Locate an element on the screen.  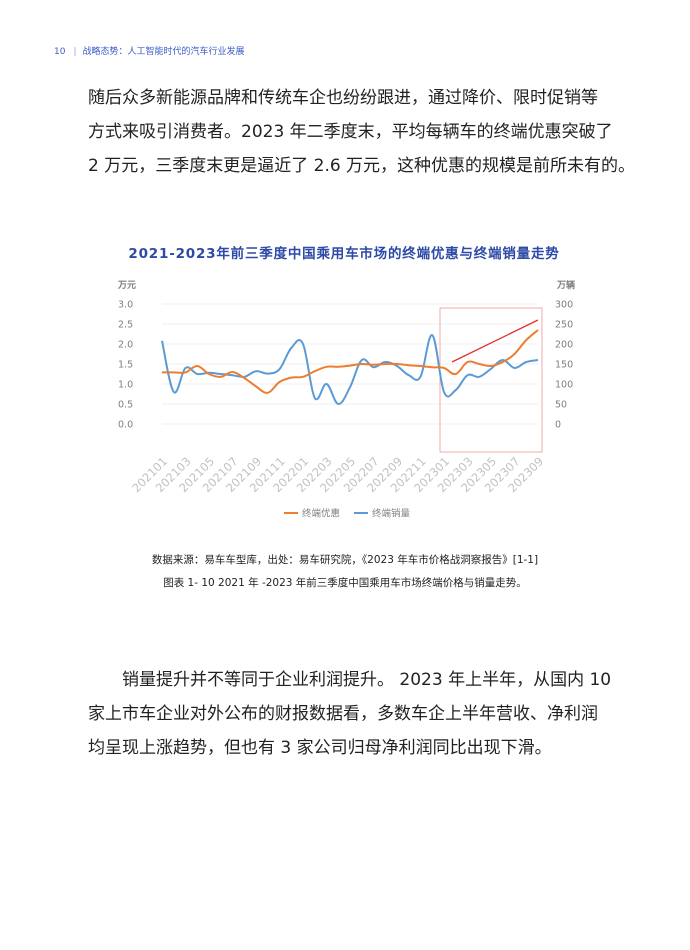
y-right-unit: 万辆 is located at coordinates (565, 285).